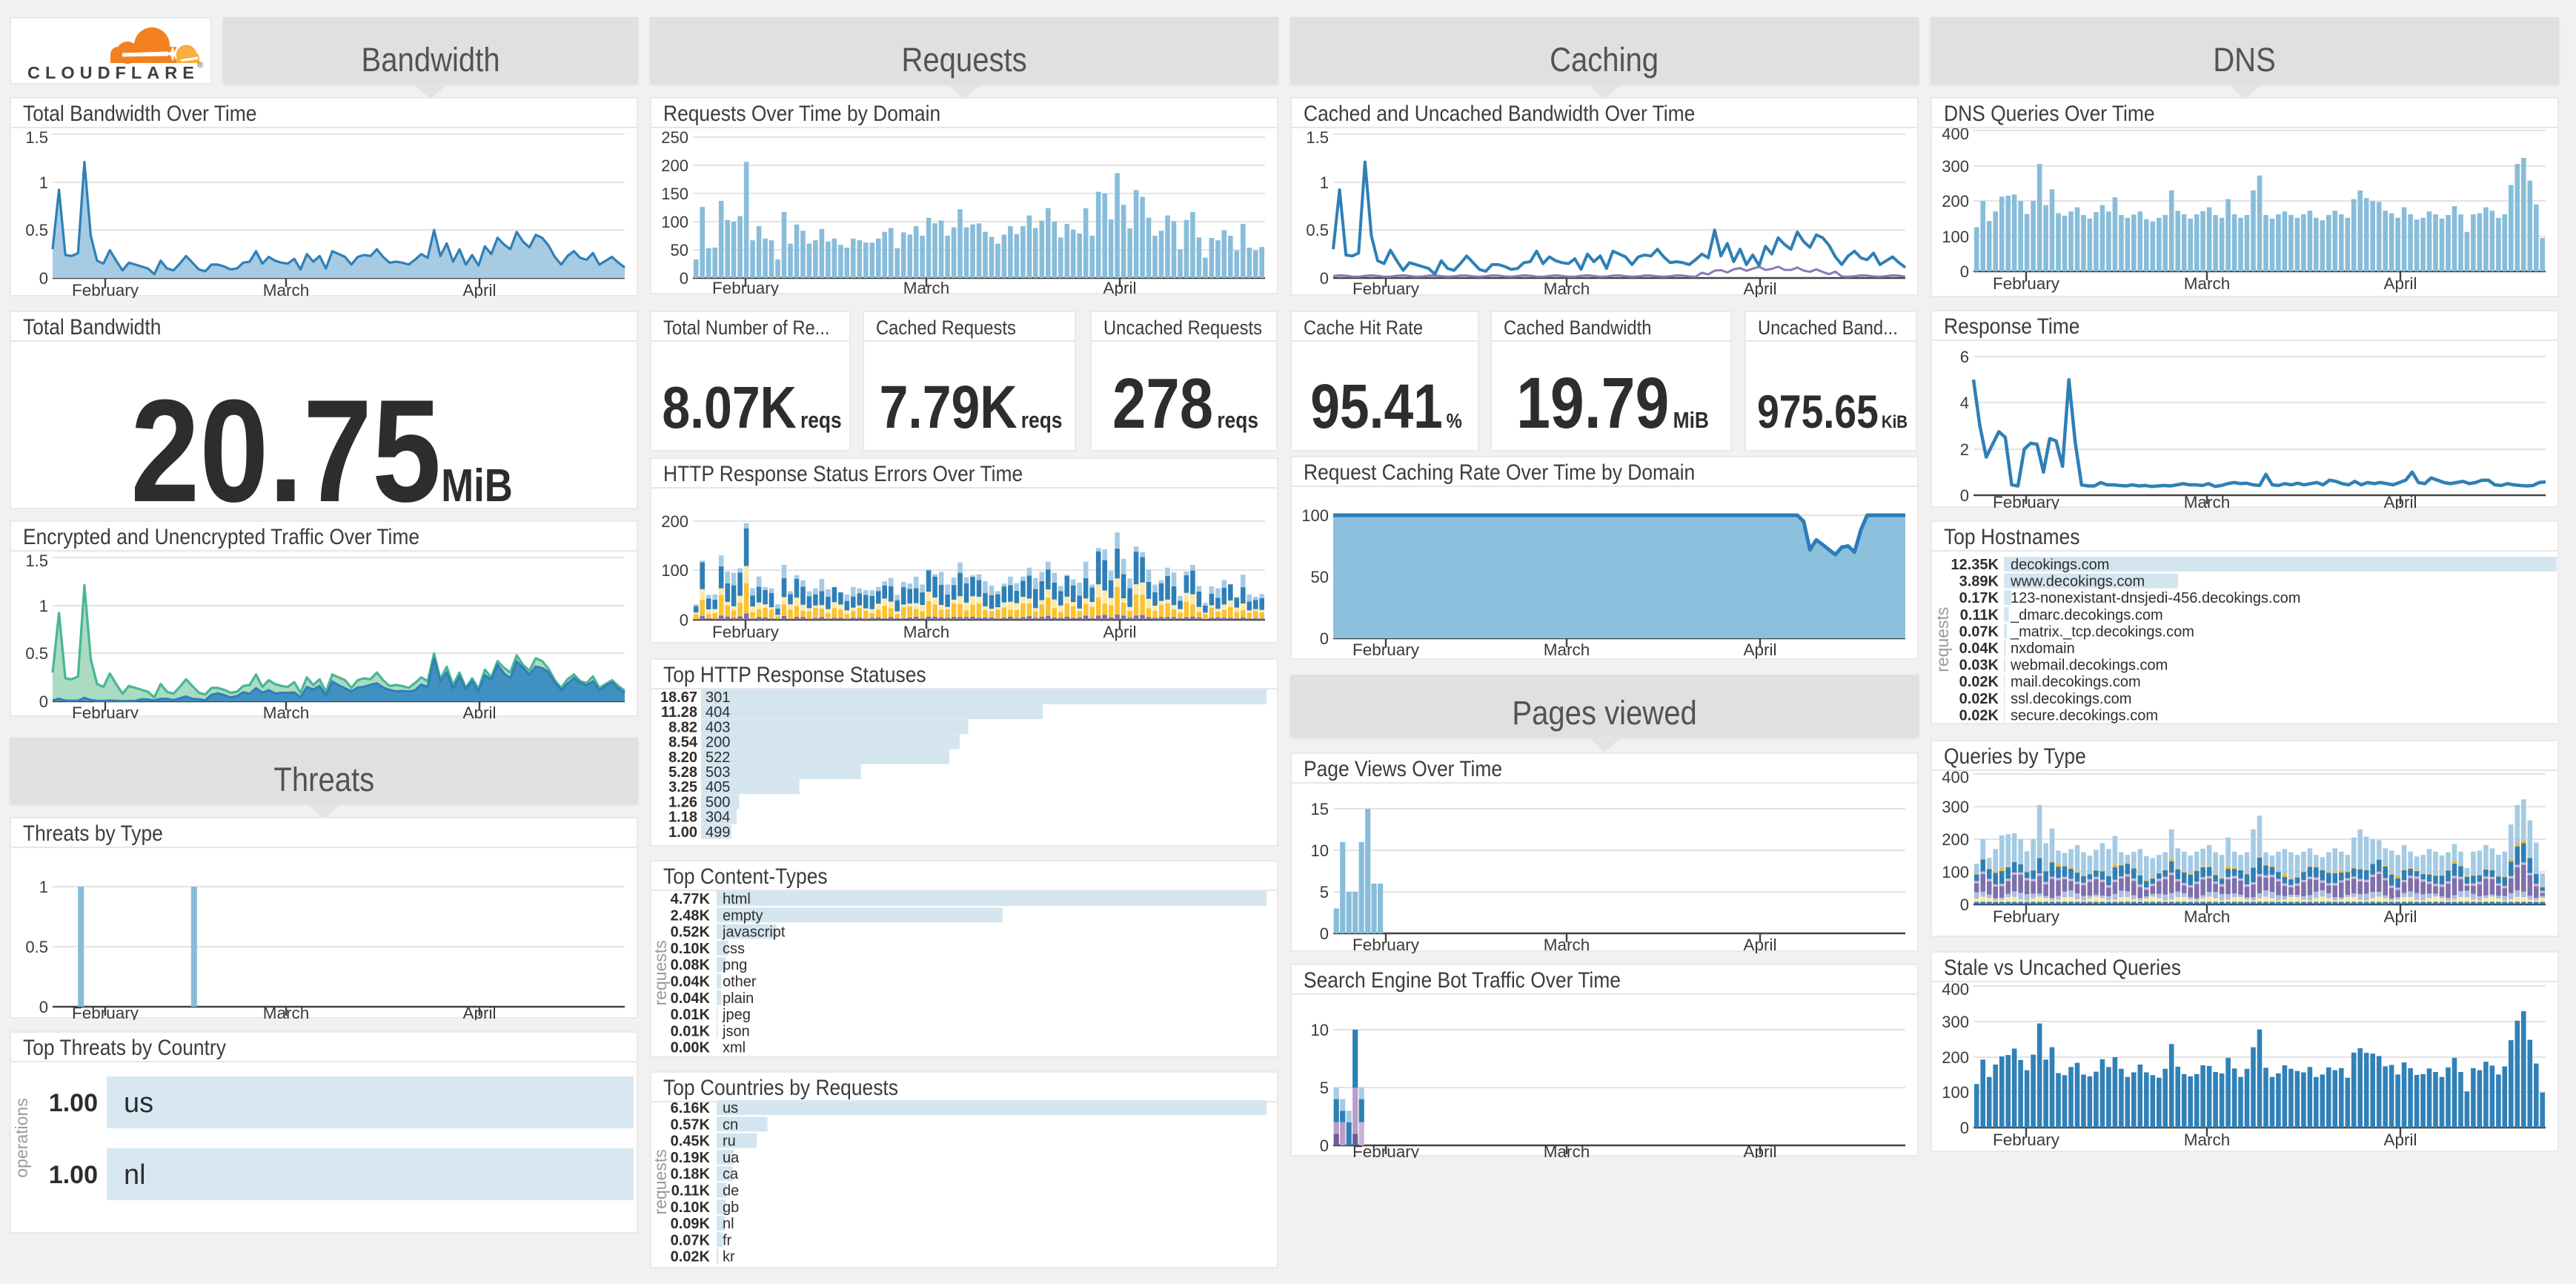 The image size is (2576, 1284). Describe the element at coordinates (691, 932) in the screenshot. I see `svg-text: 0.52K` at that location.